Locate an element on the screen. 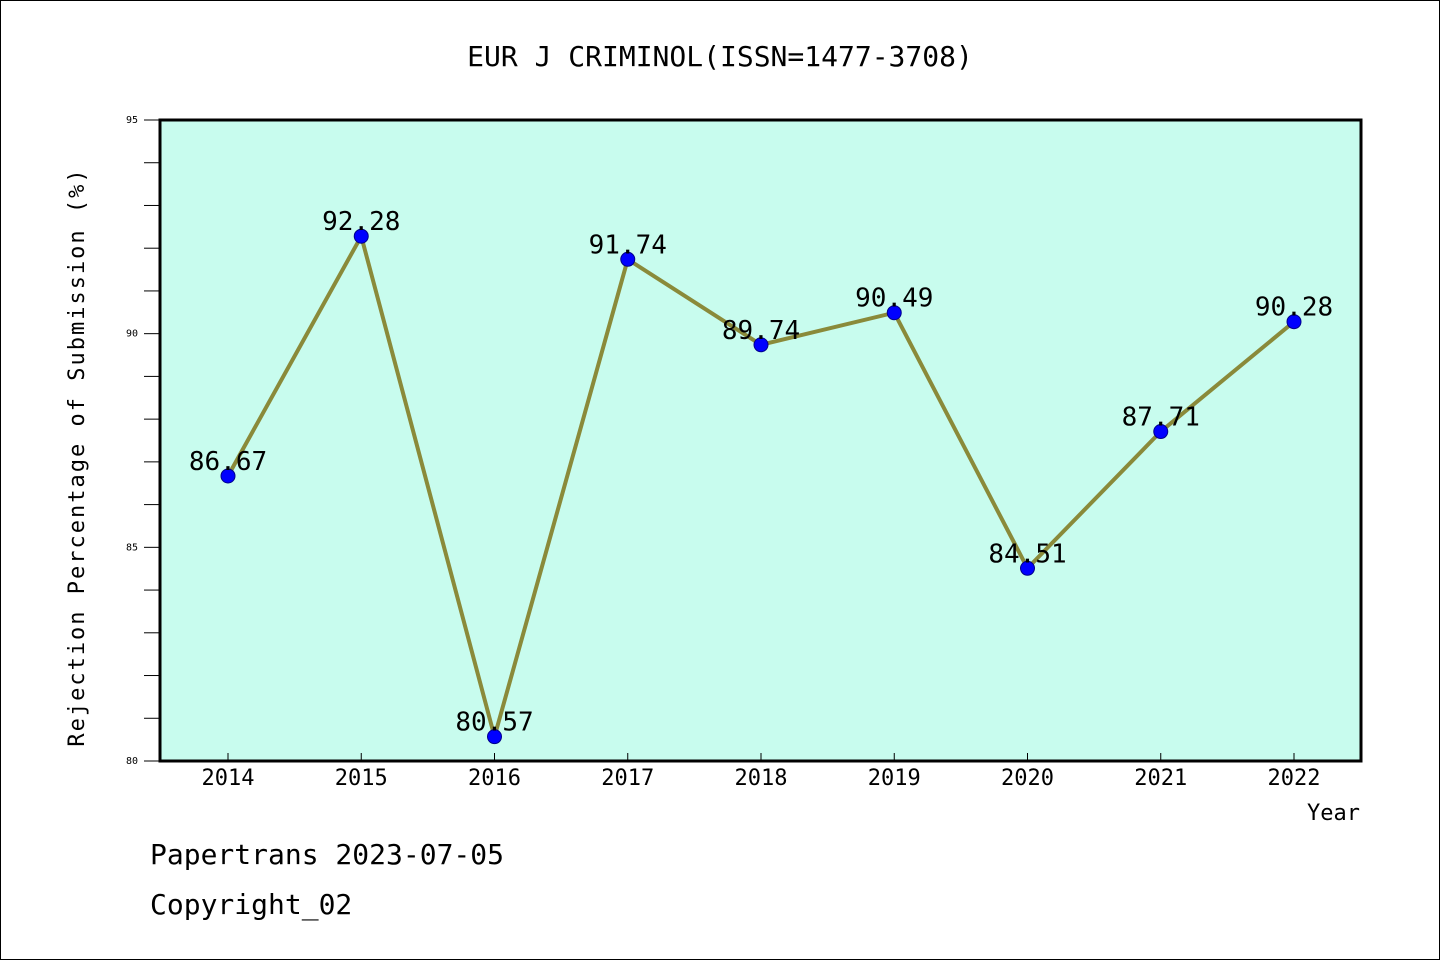 This screenshot has height=960, width=1440. data-label: 86.67 is located at coordinates (228, 462).